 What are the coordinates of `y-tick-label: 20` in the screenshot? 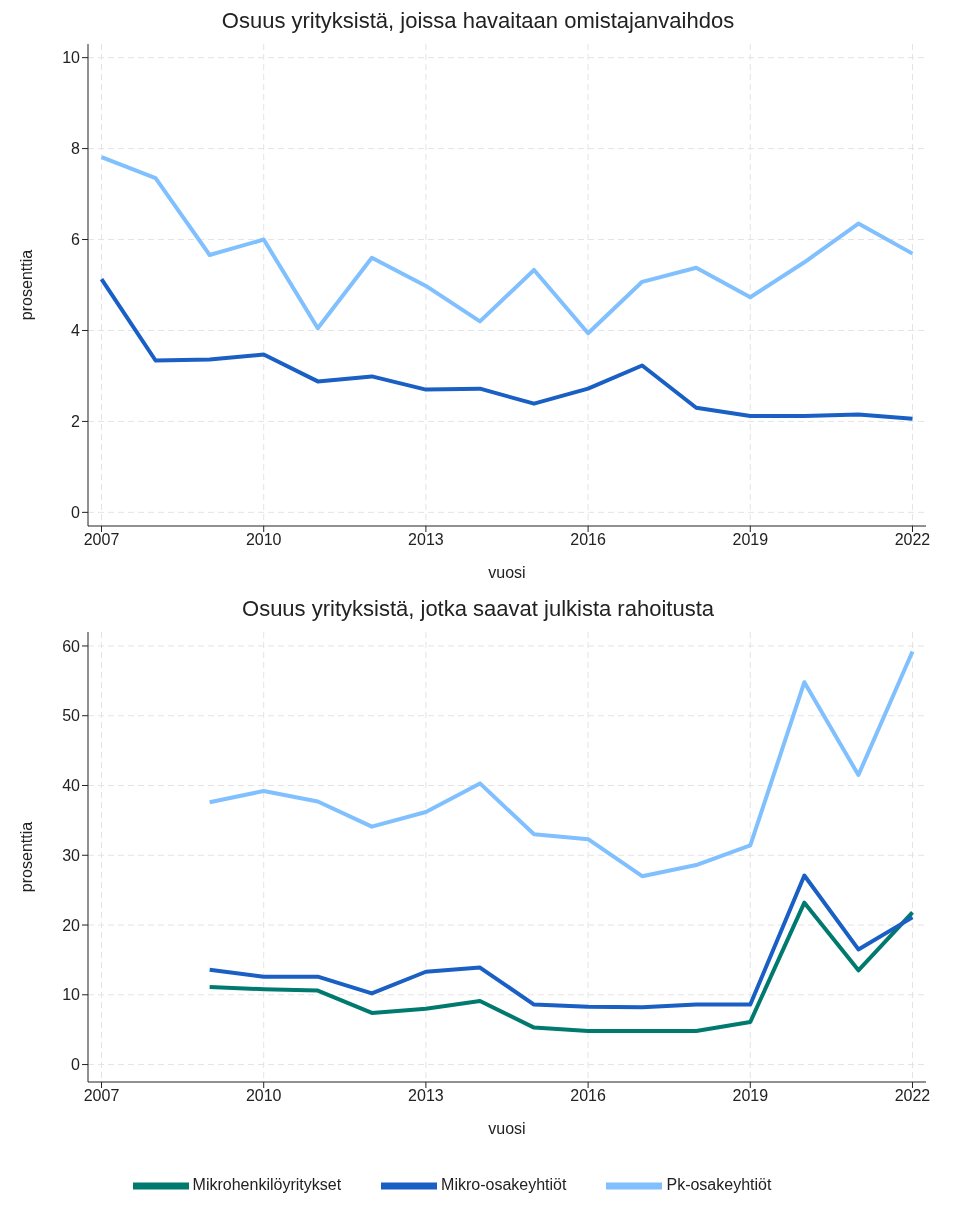 It's located at (71, 925).